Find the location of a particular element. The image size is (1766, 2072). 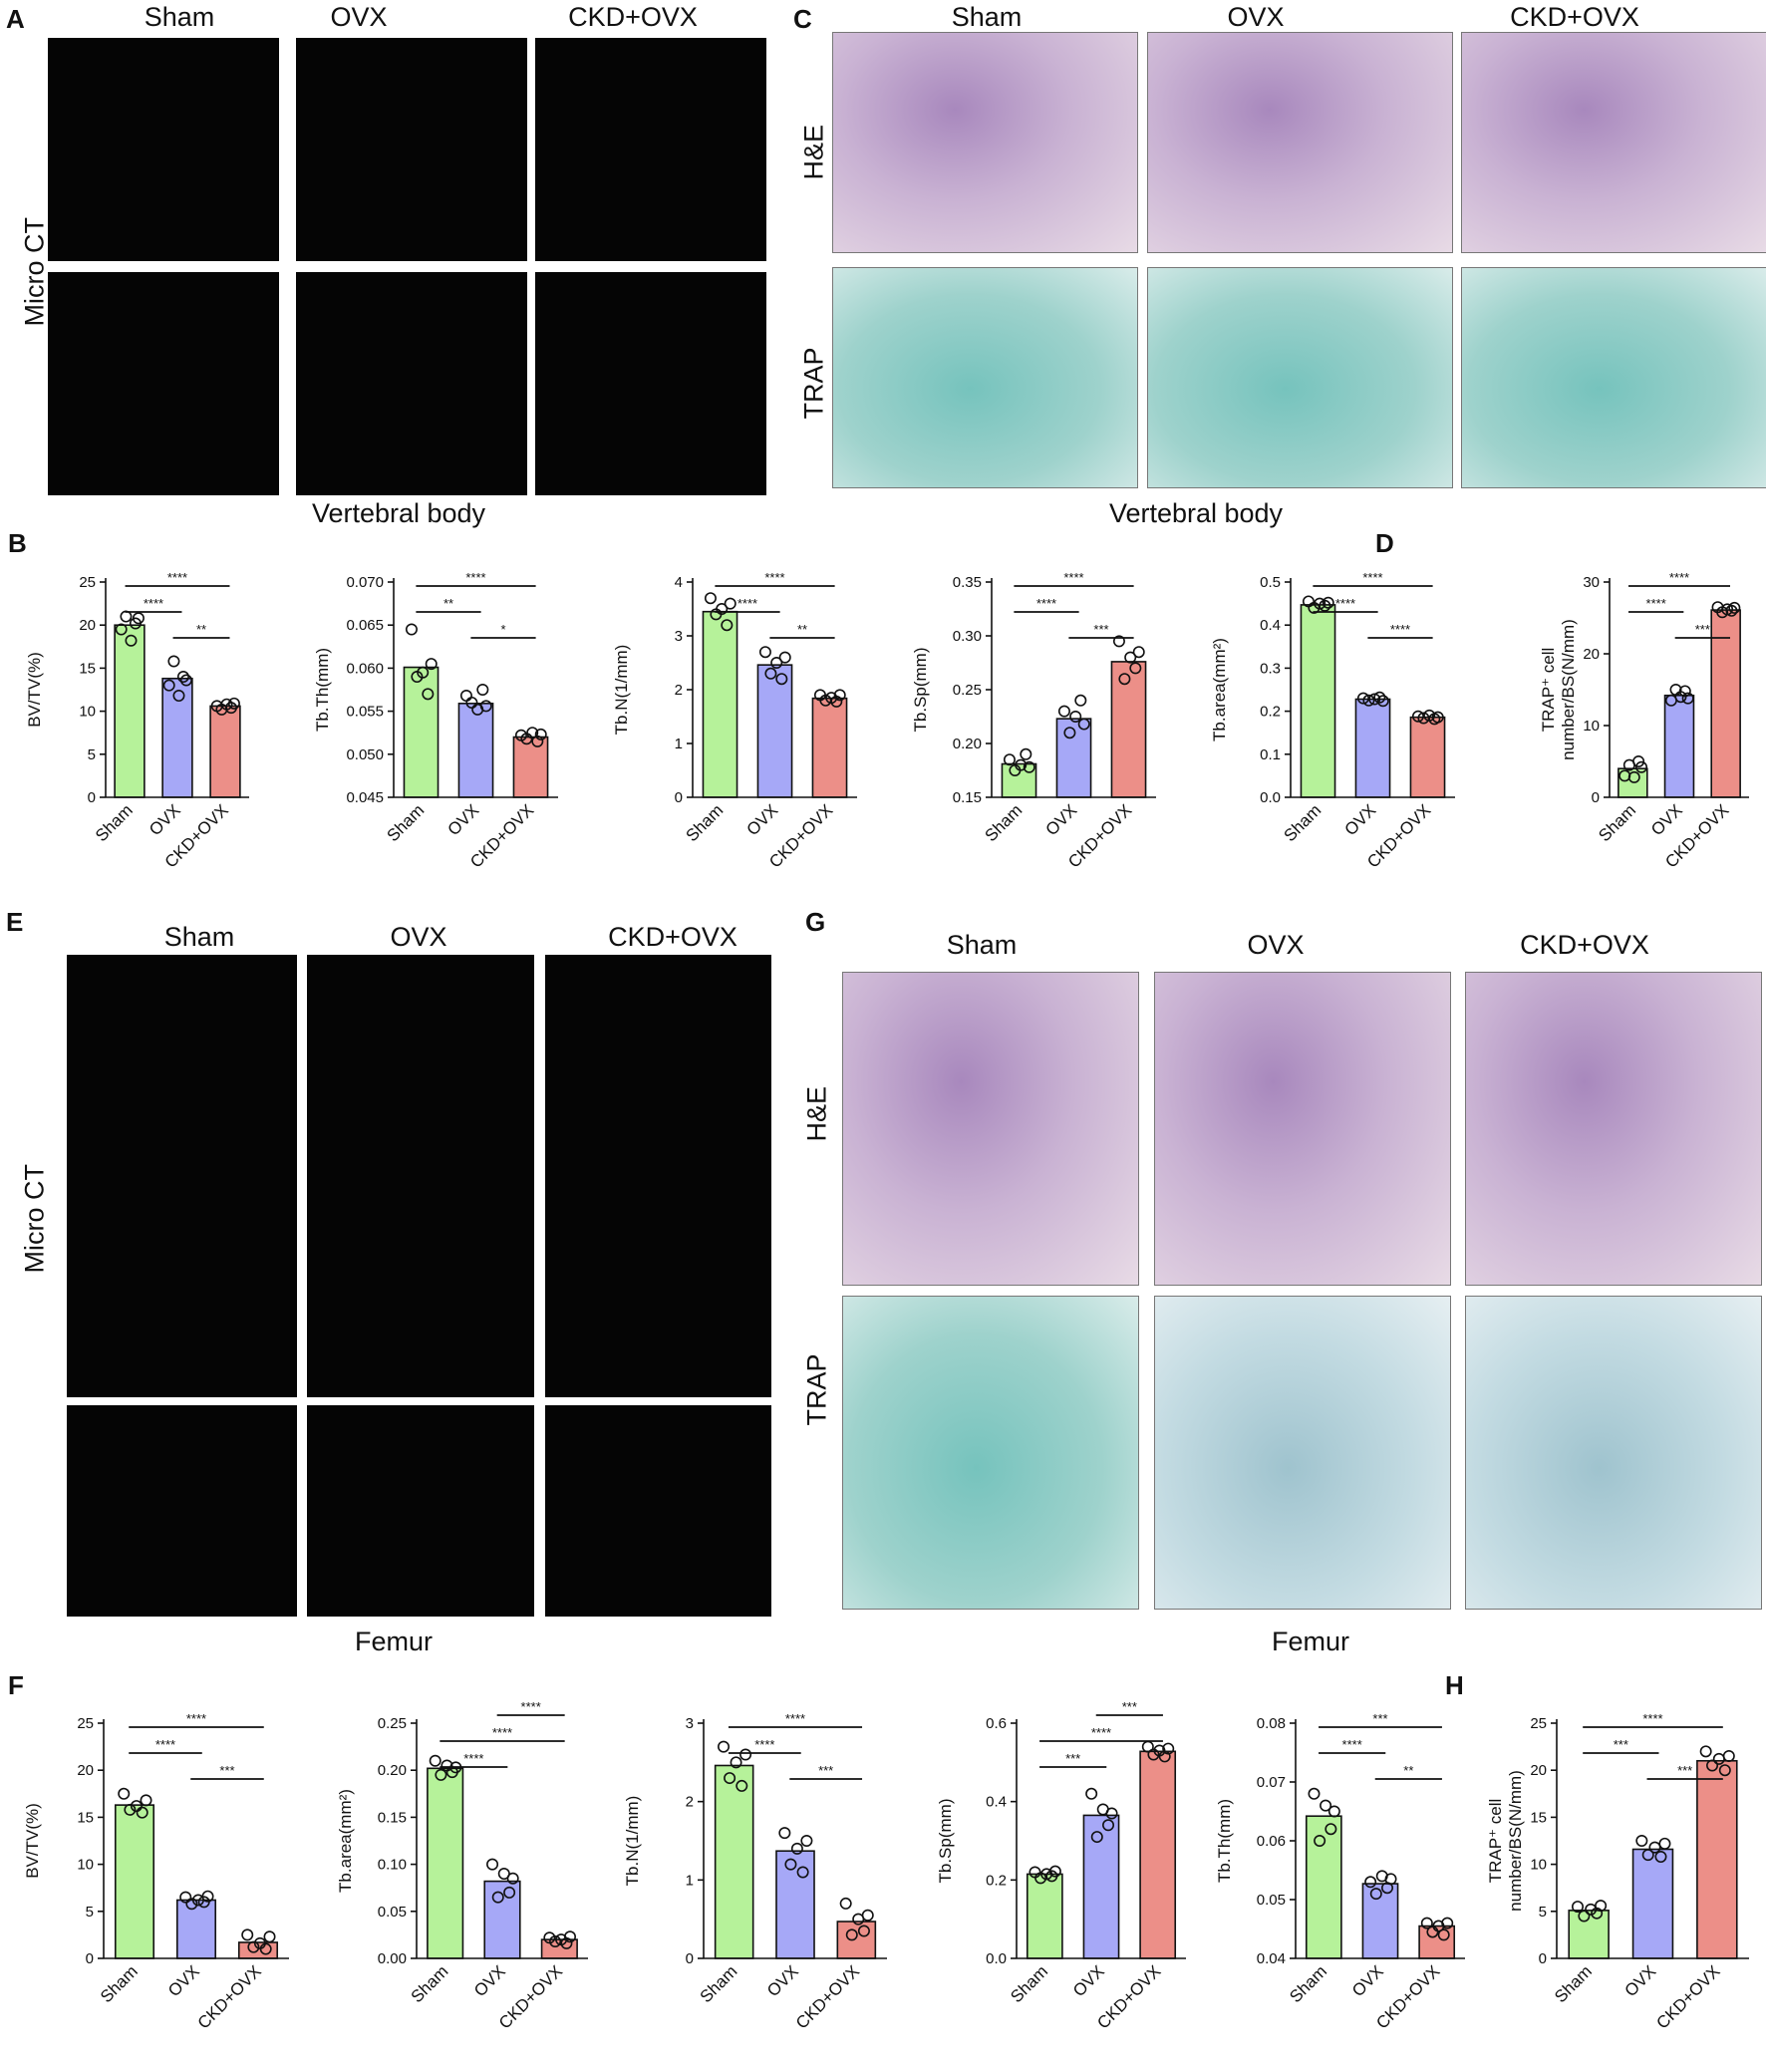

y-tick-label: 3 is located at coordinates (679, 636).